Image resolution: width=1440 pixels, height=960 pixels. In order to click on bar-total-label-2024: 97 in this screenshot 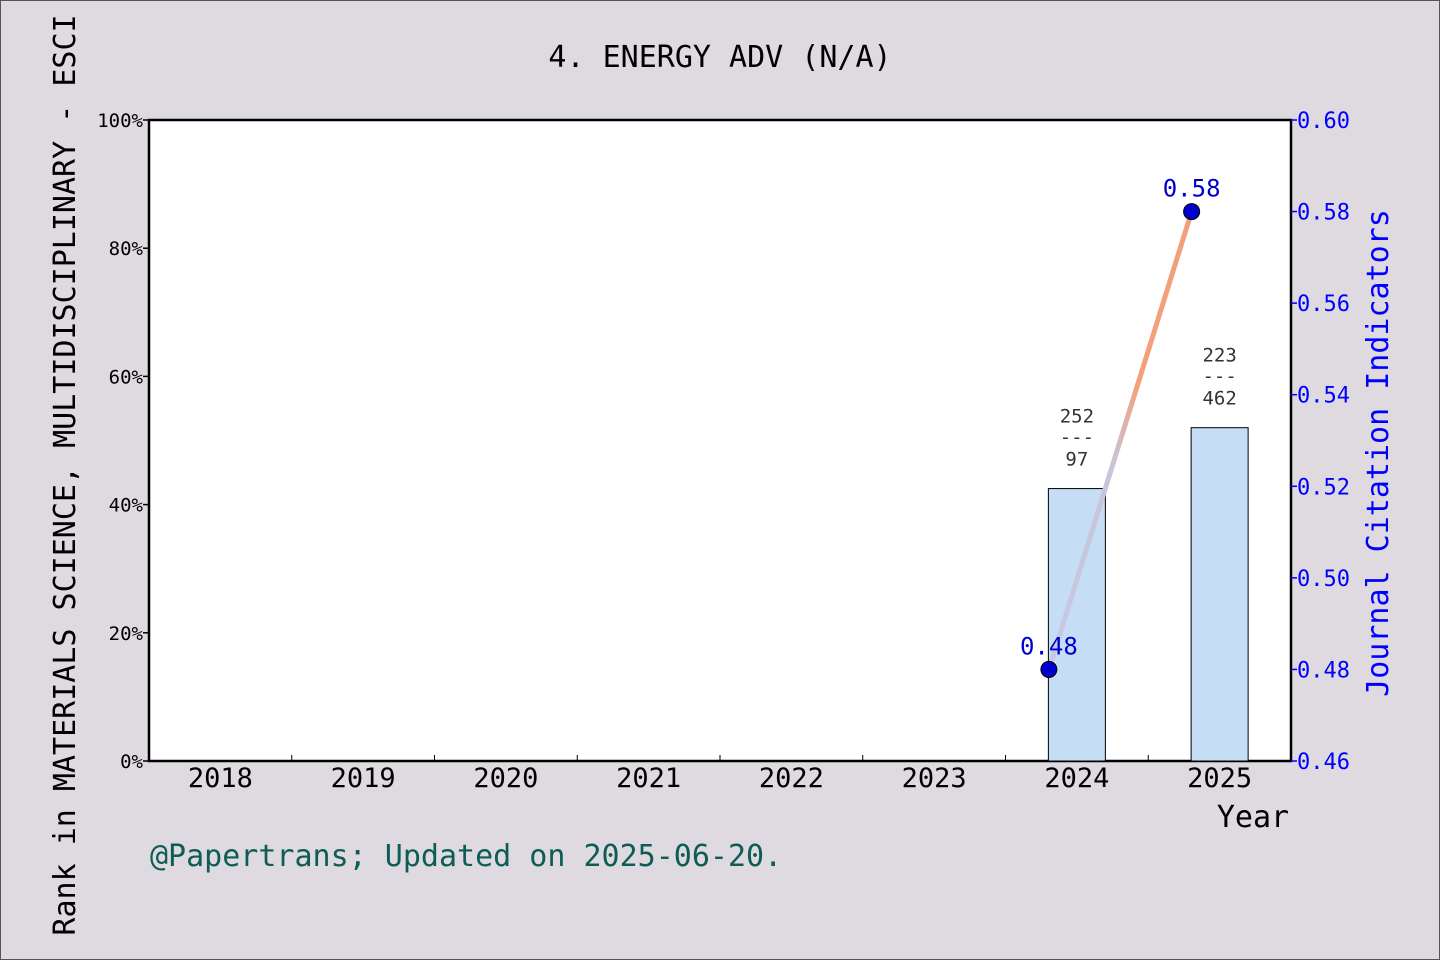, I will do `click(1076, 460)`.